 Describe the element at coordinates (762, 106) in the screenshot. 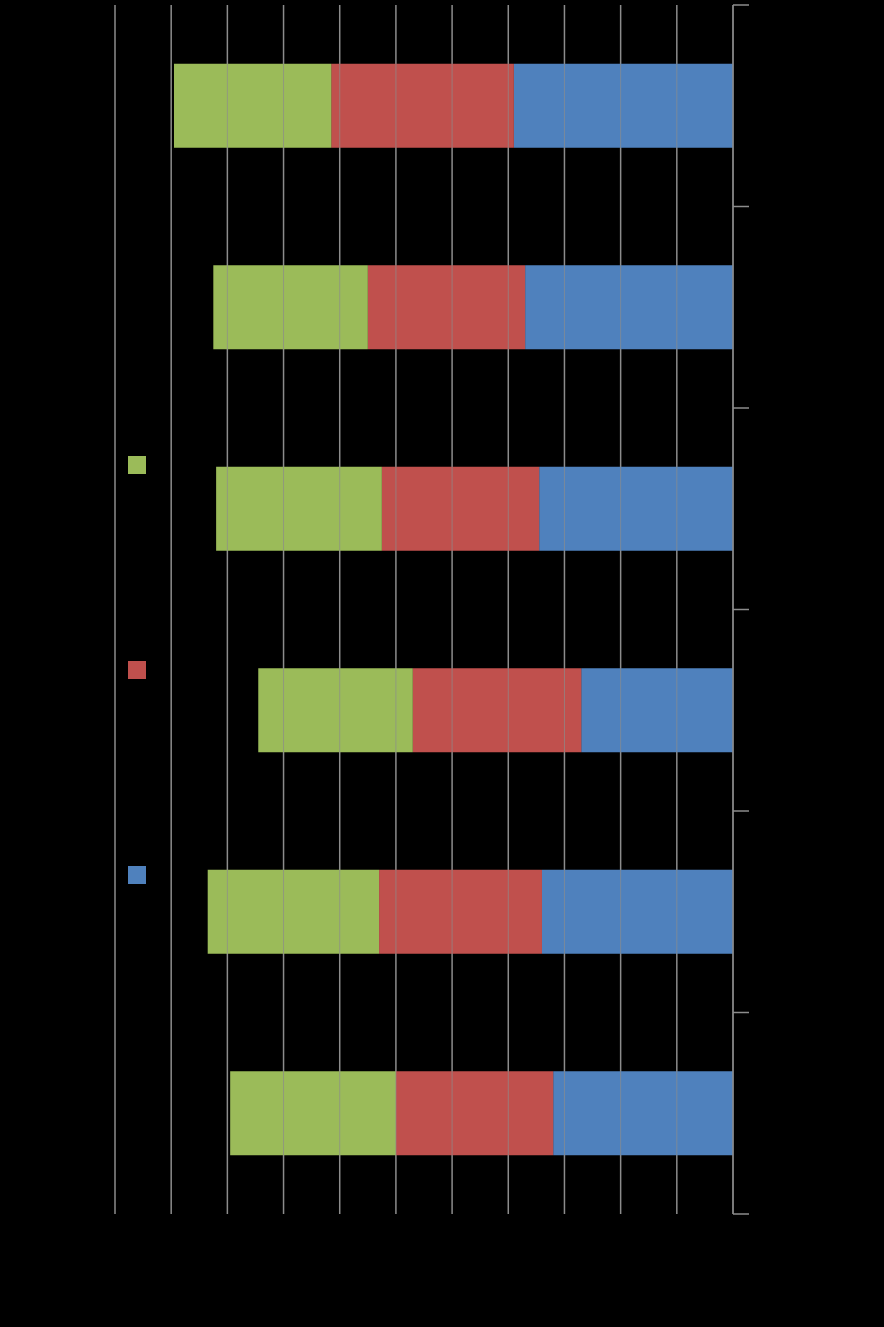

I see `x-category-label: F` at that location.